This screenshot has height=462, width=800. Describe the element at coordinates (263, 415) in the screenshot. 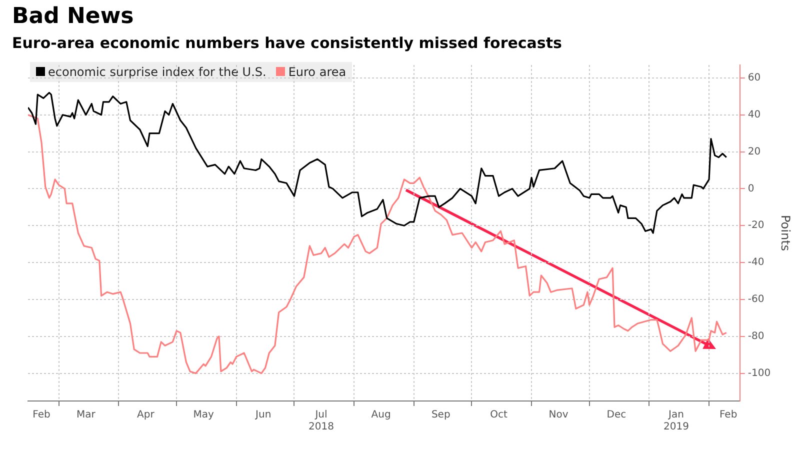

I see `x-tick-label: Jun` at that location.